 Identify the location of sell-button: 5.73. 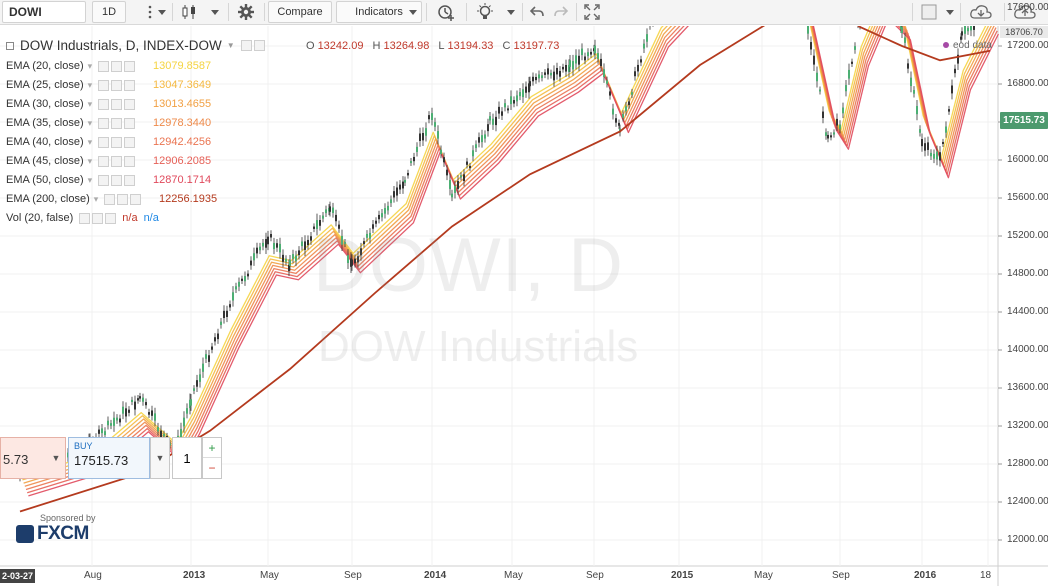
(33, 458).